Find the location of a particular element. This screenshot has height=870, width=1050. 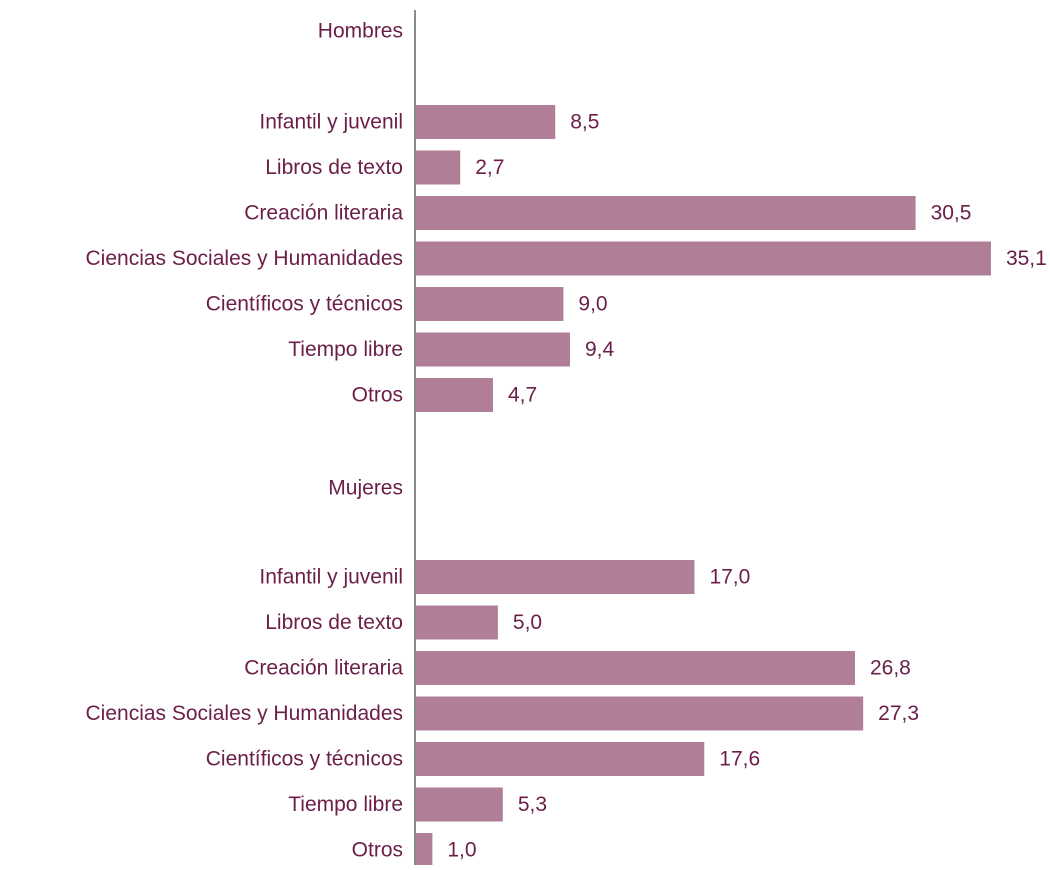

value-label: 17,6 is located at coordinates (739, 759).